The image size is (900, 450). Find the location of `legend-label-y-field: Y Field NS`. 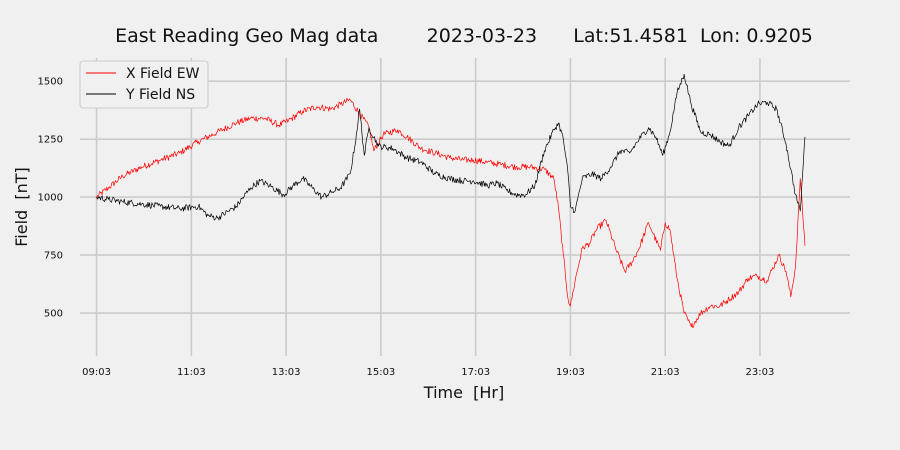

legend-label-y-field: Y Field NS is located at coordinates (160, 95).